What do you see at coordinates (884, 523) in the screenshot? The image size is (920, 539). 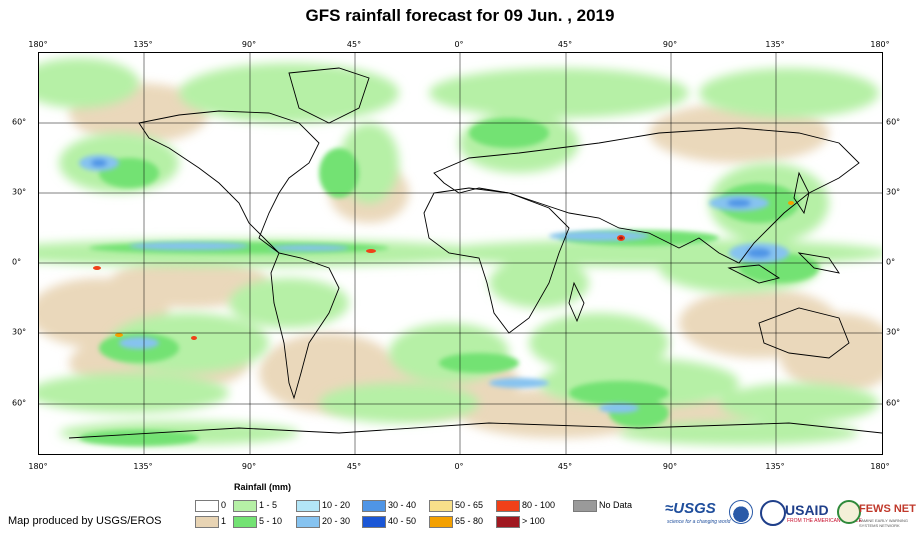 I see `fews-net-tagline: FAMINE EARLY WARNING SYSTEMS NETWORK` at bounding box center [884, 523].